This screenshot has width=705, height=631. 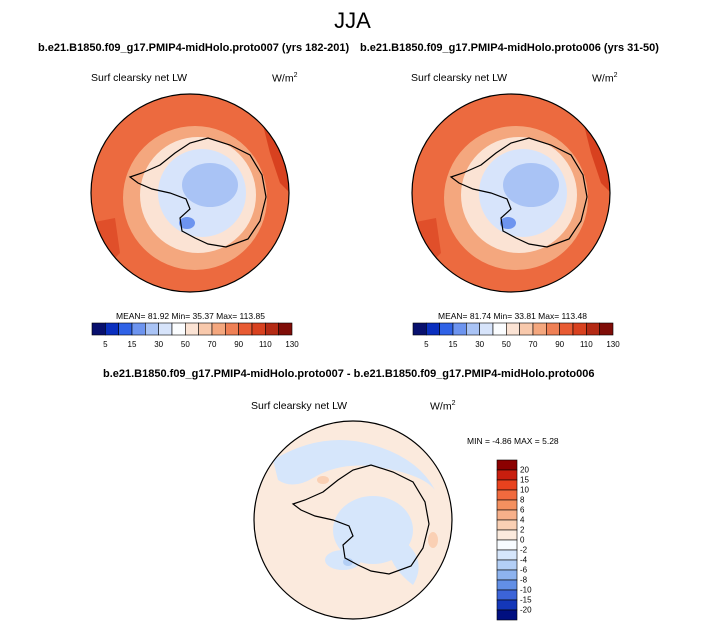 I want to click on panel1-colorbar-tick-label: 5, so click(x=105, y=344).